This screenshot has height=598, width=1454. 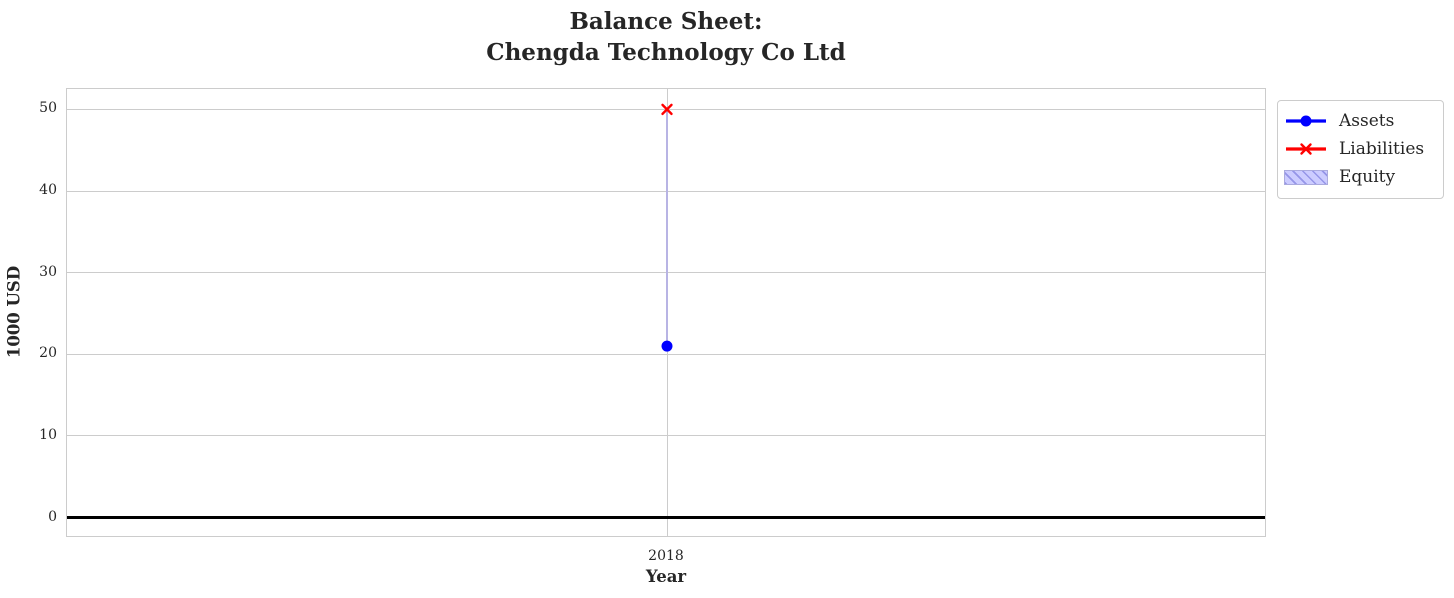 I want to click on assets-point-marker, so click(x=667, y=346).